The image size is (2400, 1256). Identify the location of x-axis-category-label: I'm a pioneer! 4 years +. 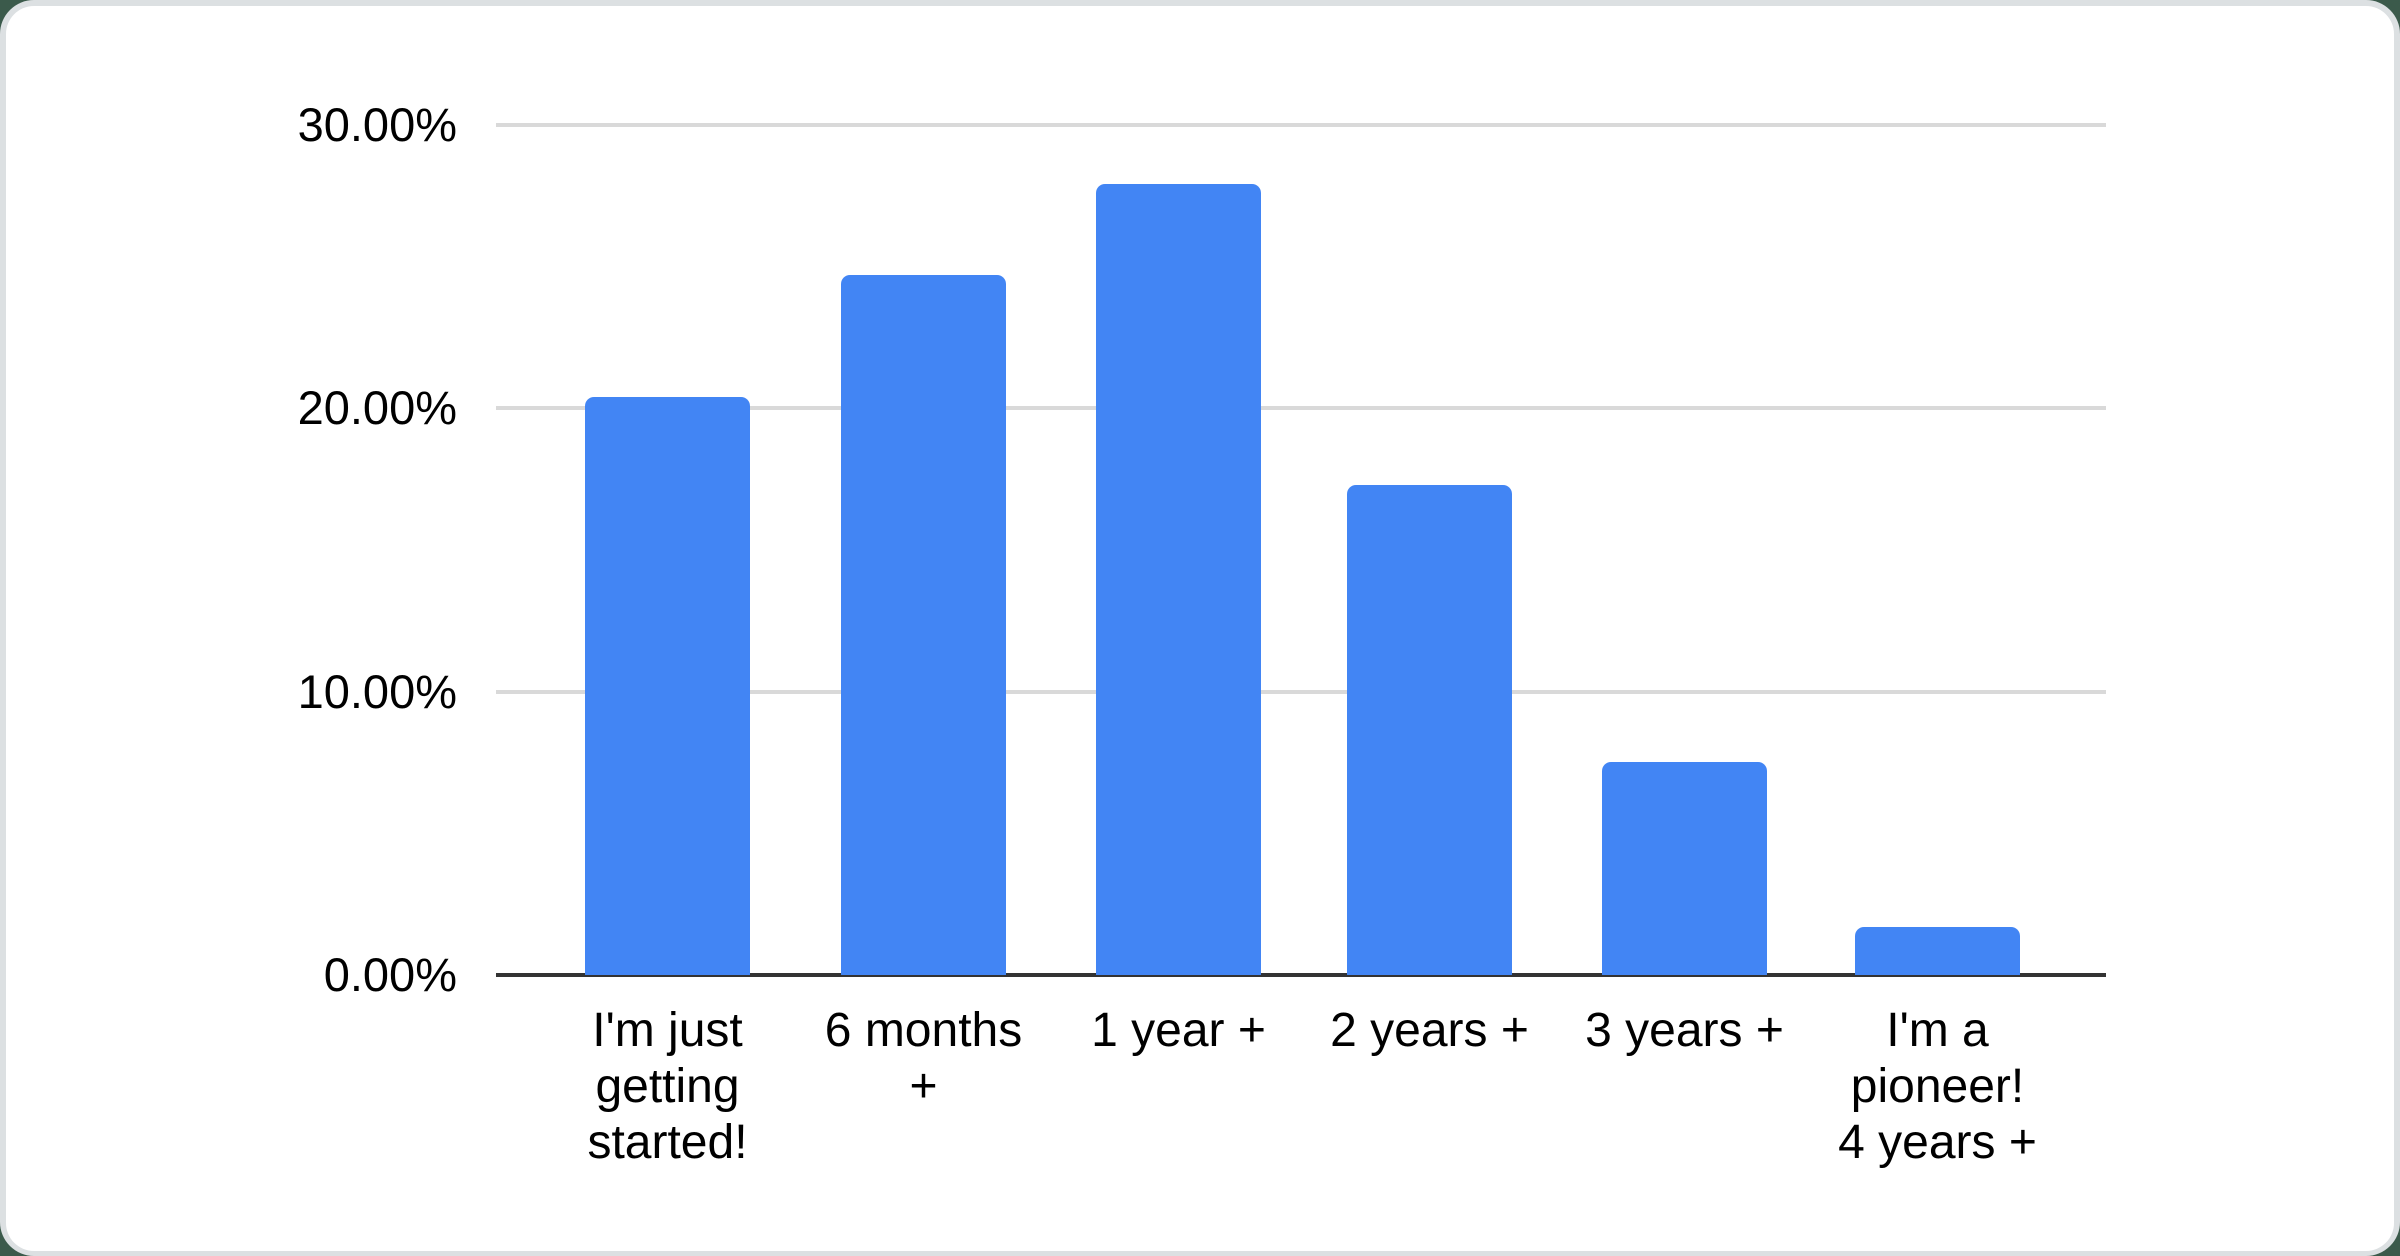
(1938, 1087).